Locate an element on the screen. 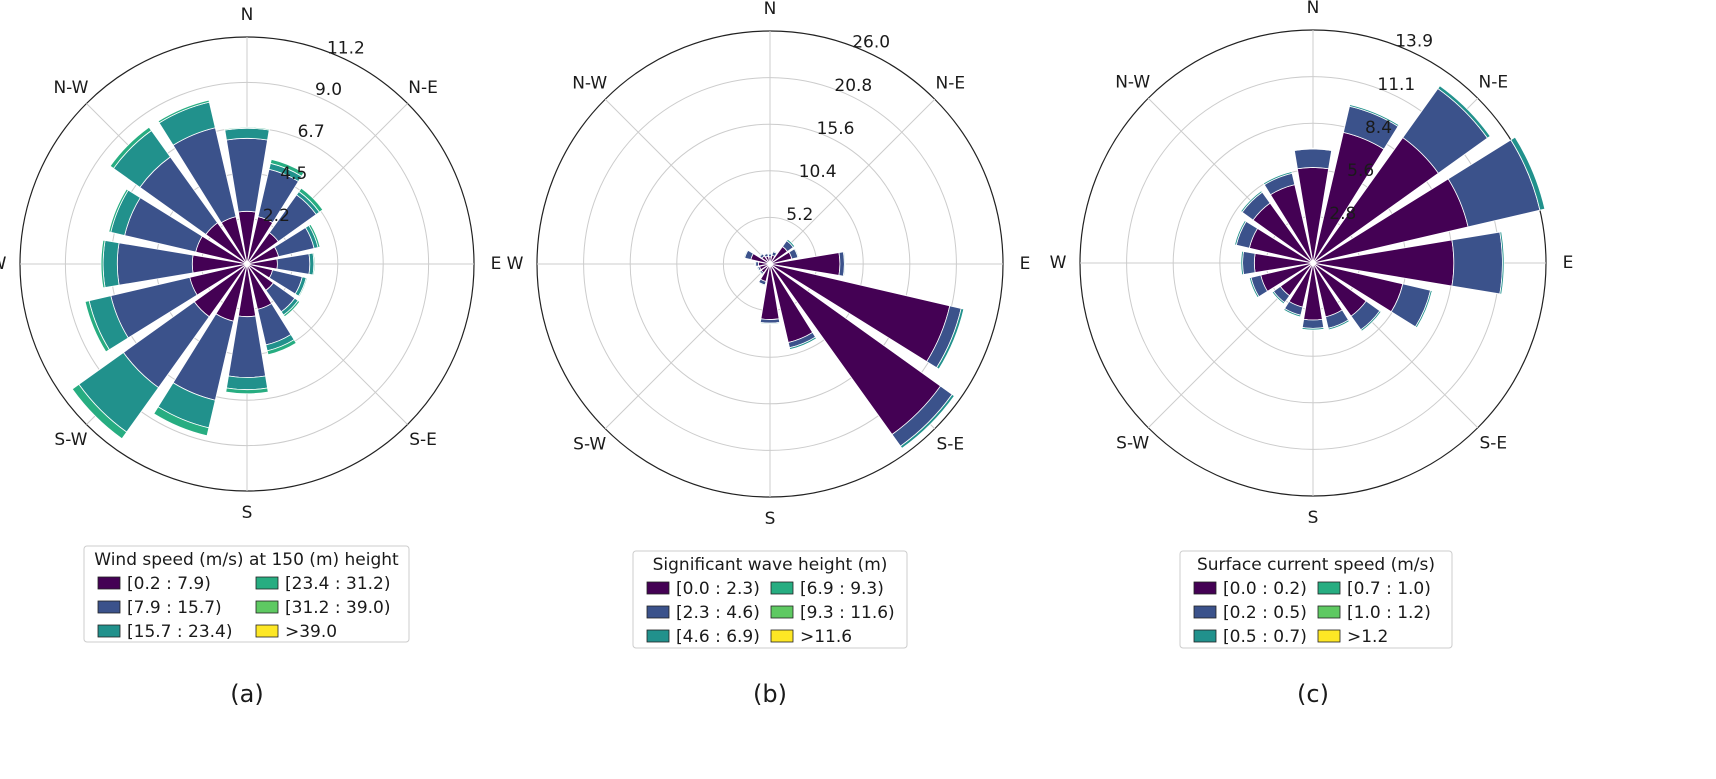  radial-tick-label: 10.4 is located at coordinates (818, 172).